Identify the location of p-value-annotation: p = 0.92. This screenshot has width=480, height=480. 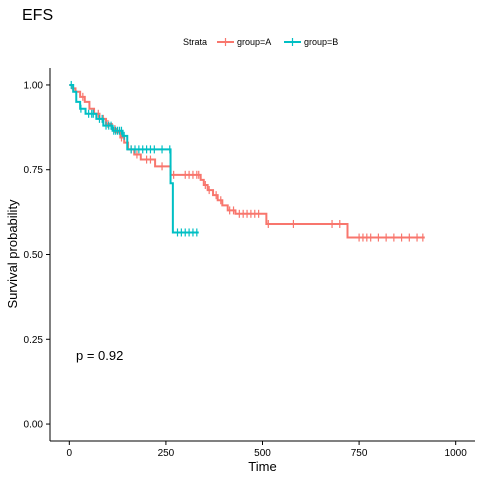
(99, 355).